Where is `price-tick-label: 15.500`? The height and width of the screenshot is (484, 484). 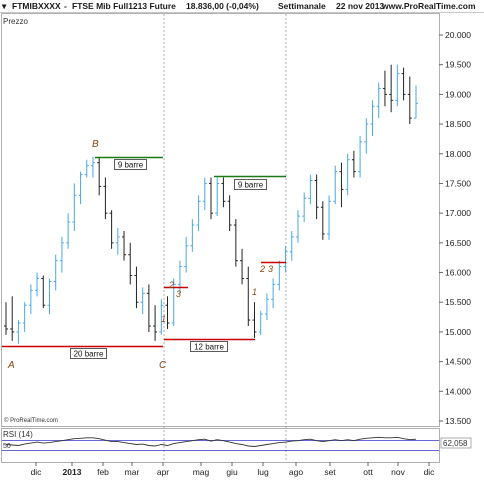 price-tick-label: 15.500 is located at coordinates (458, 302).